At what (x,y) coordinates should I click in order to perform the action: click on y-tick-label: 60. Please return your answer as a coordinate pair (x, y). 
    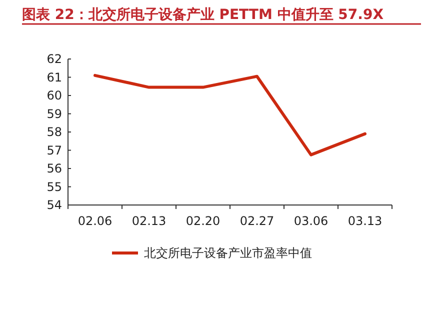
    Looking at the image, I should click on (54, 95).